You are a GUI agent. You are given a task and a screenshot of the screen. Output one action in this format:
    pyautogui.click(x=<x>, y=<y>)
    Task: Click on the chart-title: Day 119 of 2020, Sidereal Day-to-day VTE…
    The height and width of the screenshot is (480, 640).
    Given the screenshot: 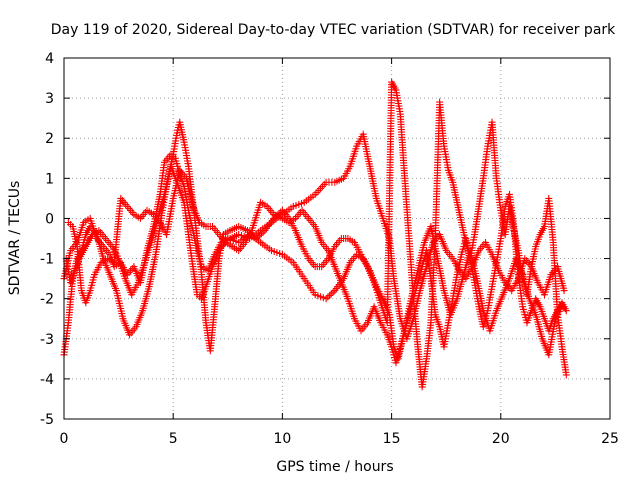 What is the action you would take?
    pyautogui.click(x=333, y=30)
    